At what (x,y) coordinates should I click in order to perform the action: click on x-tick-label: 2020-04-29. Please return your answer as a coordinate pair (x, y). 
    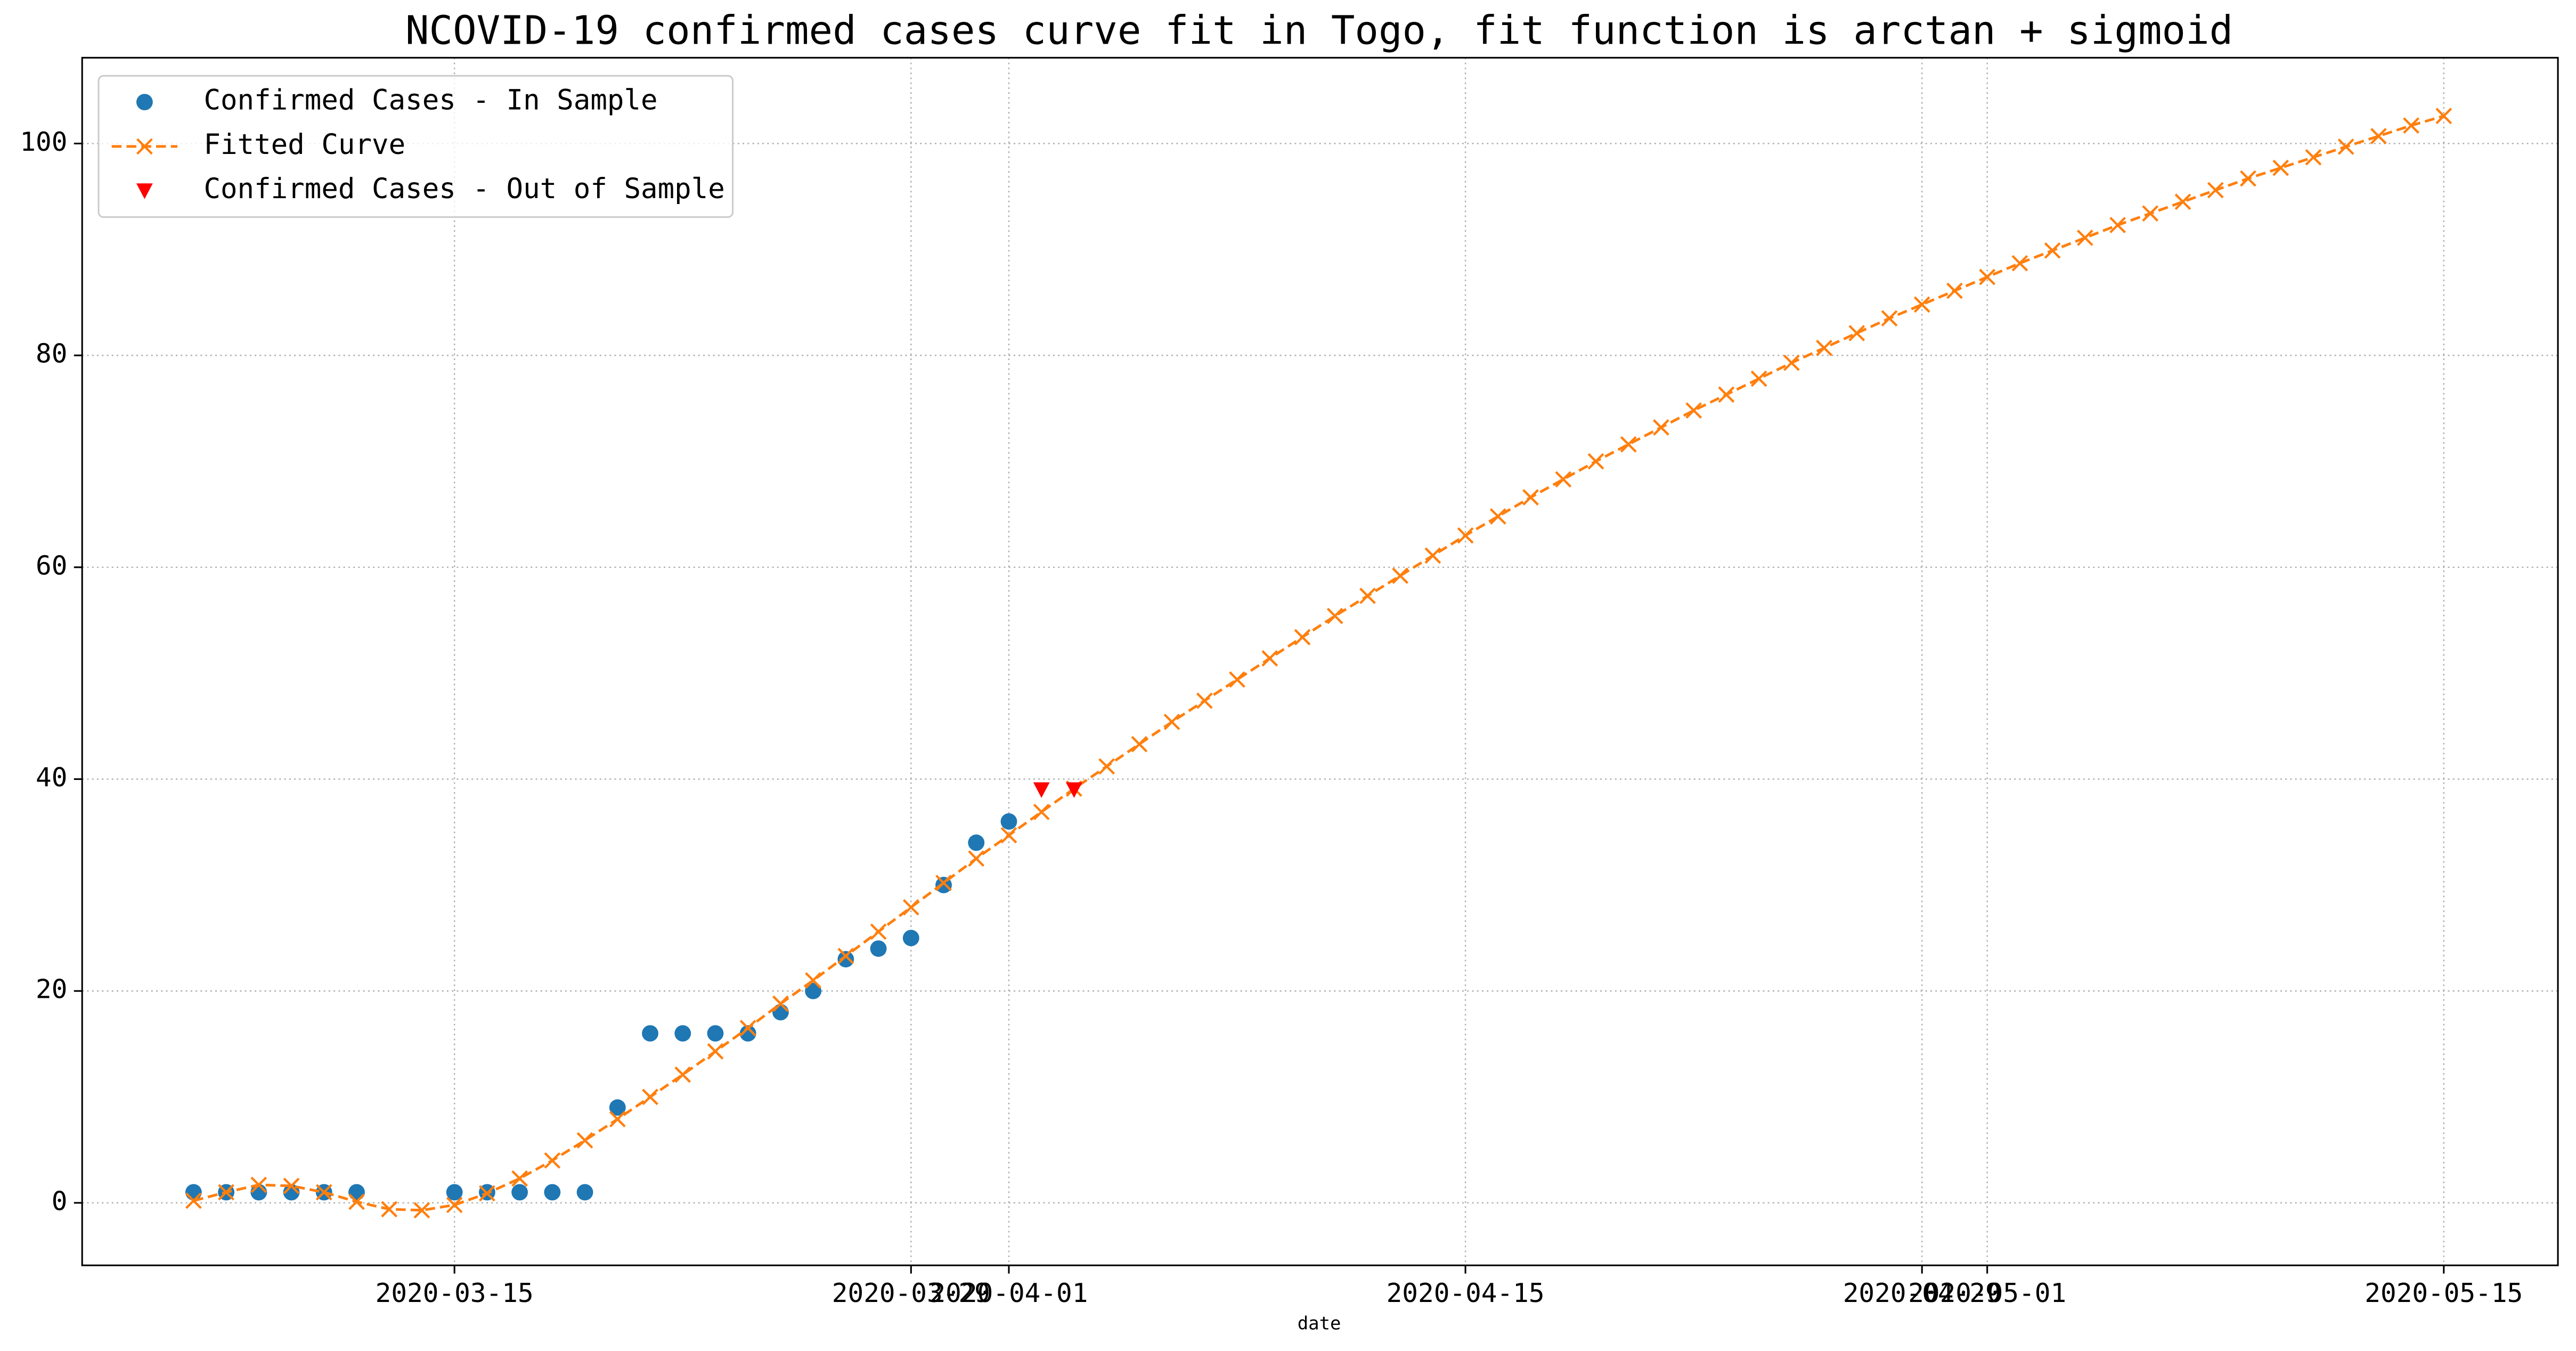
    Looking at the image, I should click on (1922, 1293).